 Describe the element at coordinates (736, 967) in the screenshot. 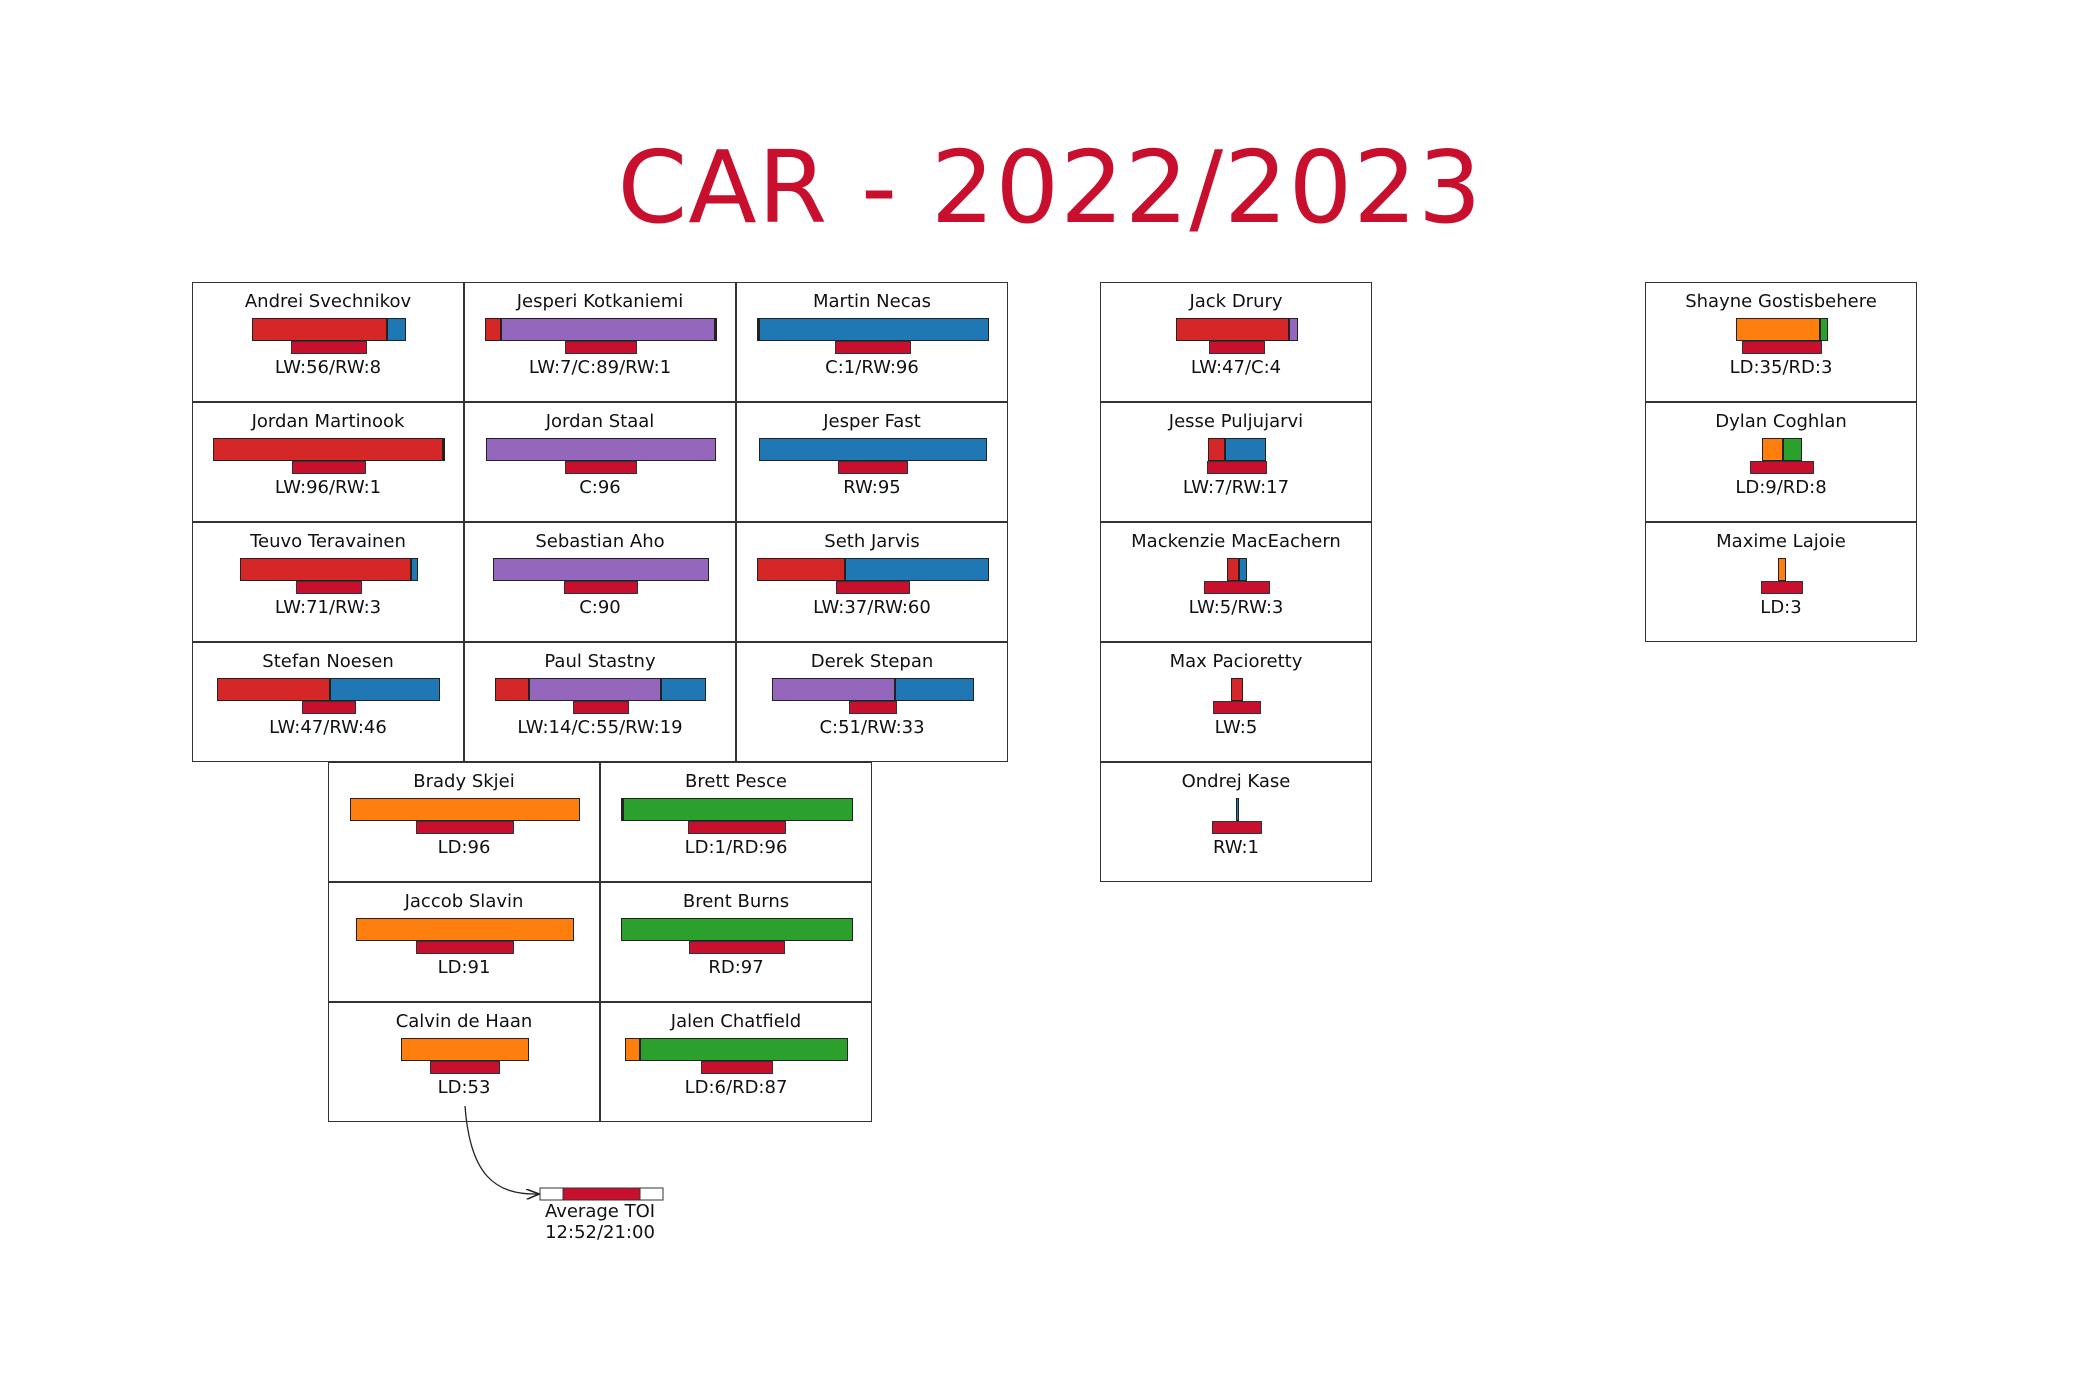

I see `position-games-label: RD:97` at that location.